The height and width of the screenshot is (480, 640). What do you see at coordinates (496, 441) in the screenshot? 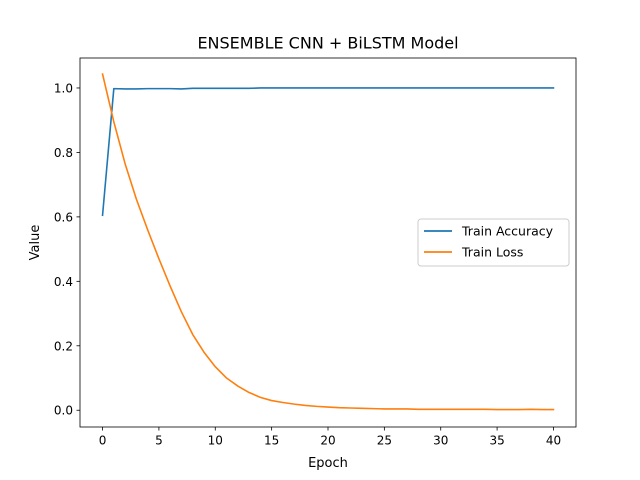
I see `x-tick-label-35: 35` at bounding box center [496, 441].